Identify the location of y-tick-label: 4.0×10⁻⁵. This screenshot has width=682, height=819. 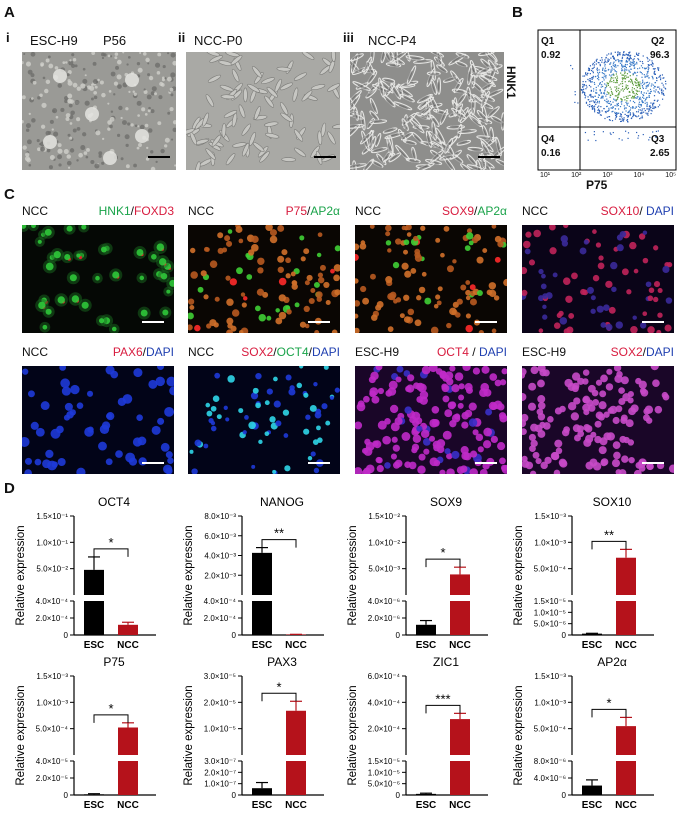
(52, 761).